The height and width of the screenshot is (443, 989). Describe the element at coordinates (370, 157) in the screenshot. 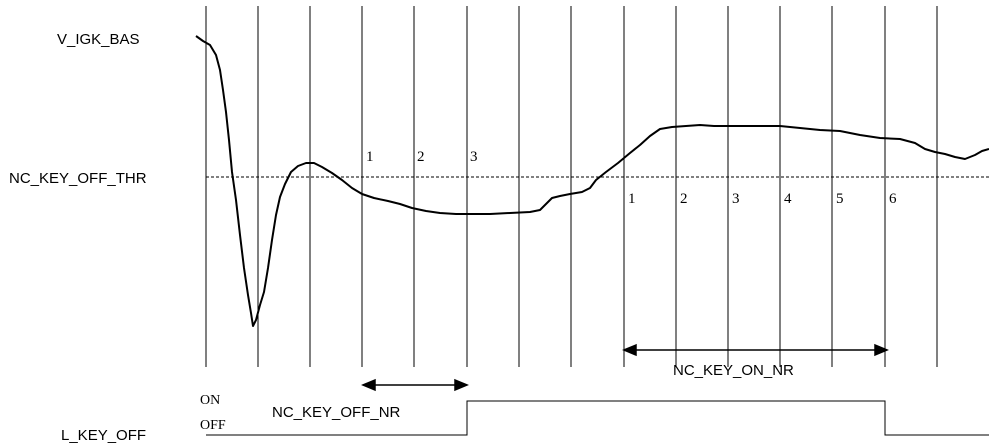

I see `off-counter-tick: 1` at that location.